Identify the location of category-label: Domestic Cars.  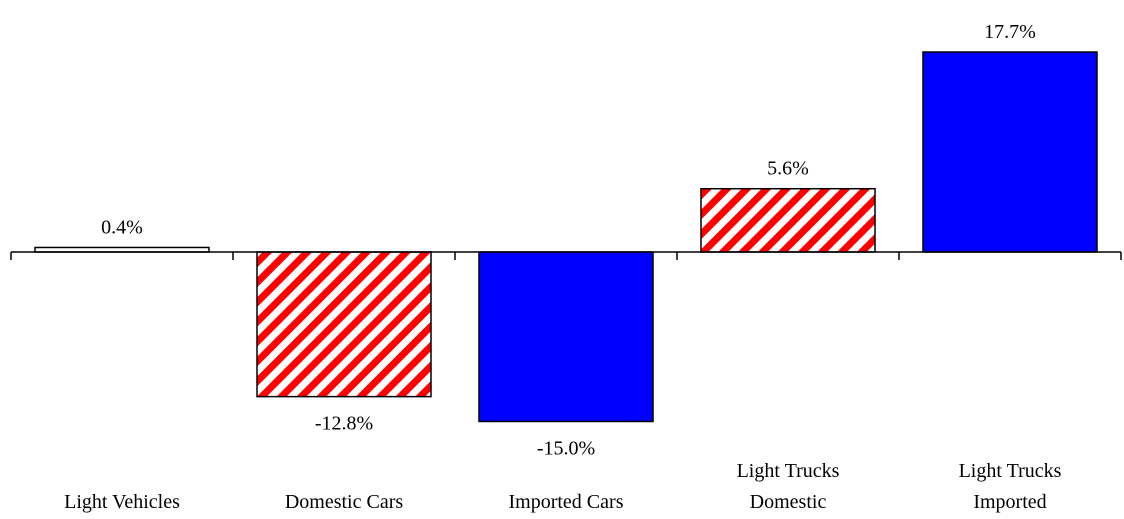
(344, 502).